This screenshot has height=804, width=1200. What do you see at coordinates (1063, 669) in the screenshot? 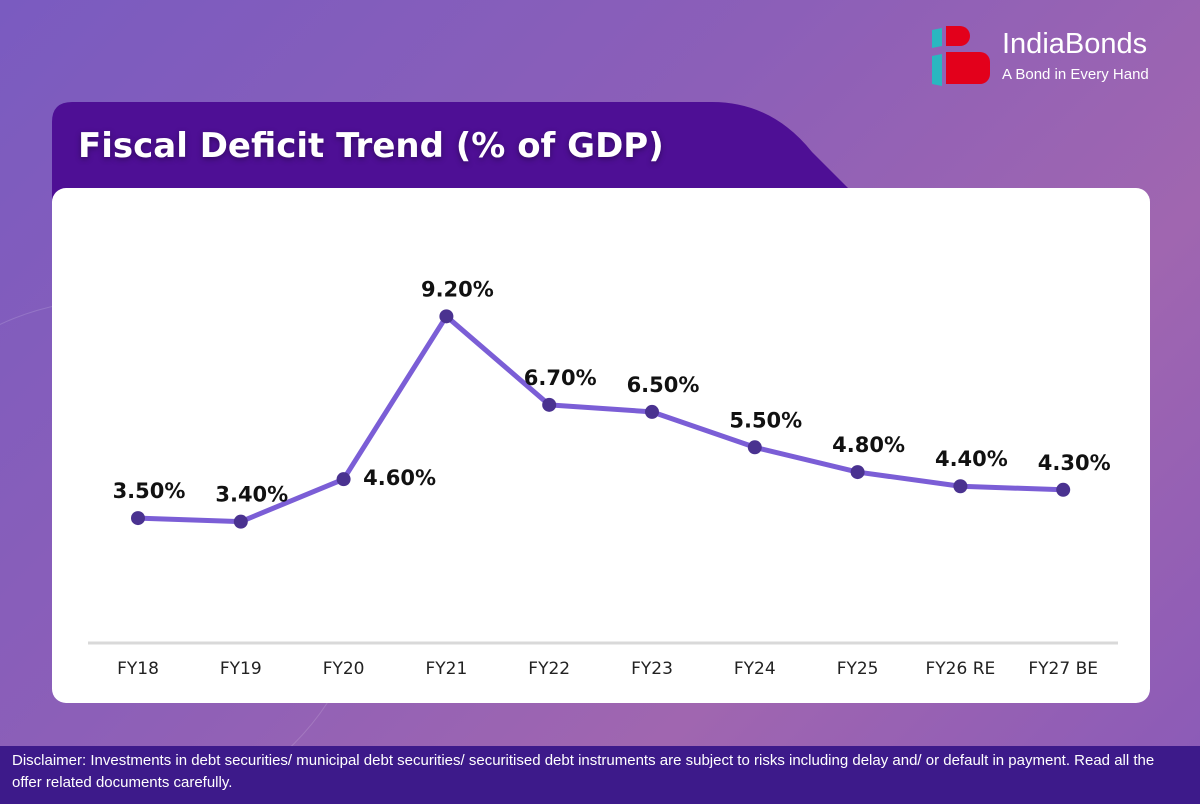
I see `x-tick-label: FY27 BE` at bounding box center [1063, 669].